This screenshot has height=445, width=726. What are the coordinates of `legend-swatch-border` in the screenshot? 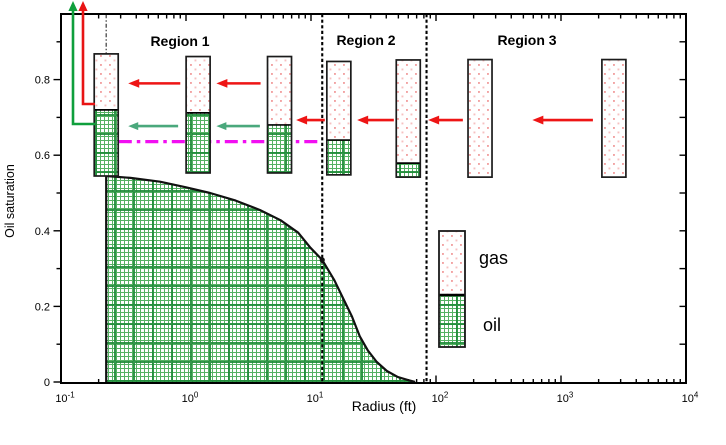 It's located at (452, 289).